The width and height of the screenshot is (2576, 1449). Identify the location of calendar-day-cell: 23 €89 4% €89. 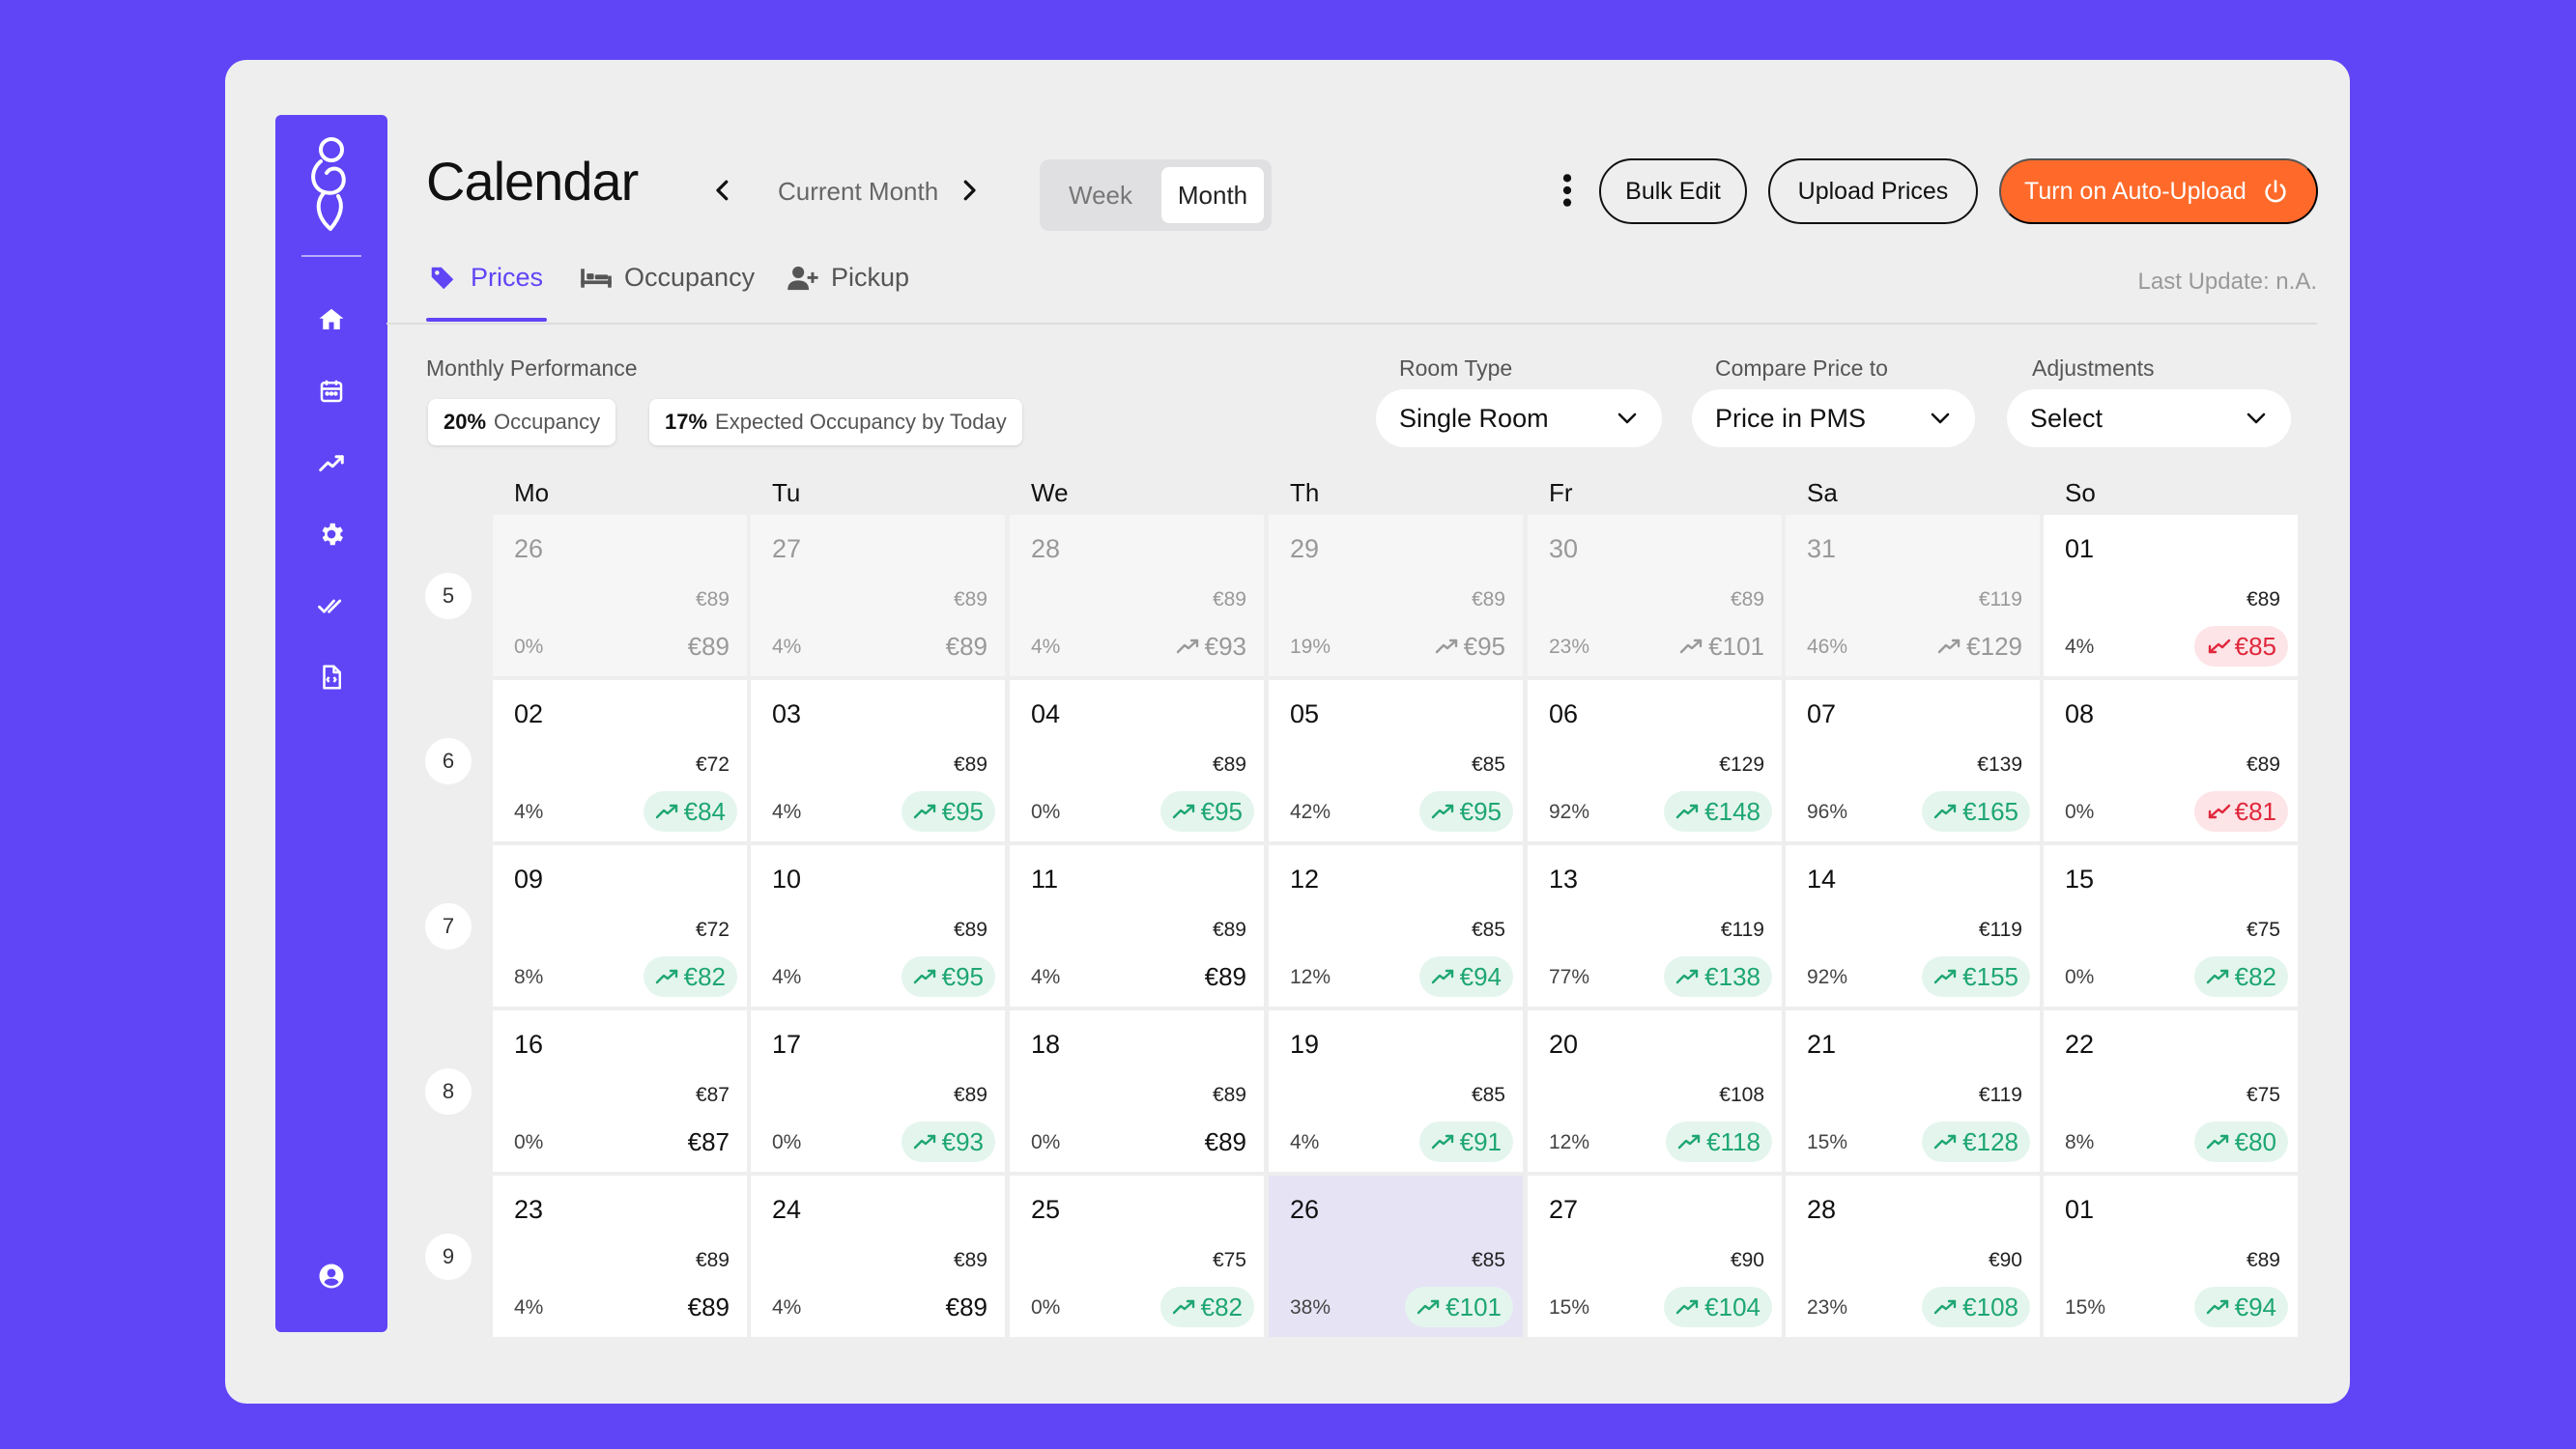
(620, 1256).